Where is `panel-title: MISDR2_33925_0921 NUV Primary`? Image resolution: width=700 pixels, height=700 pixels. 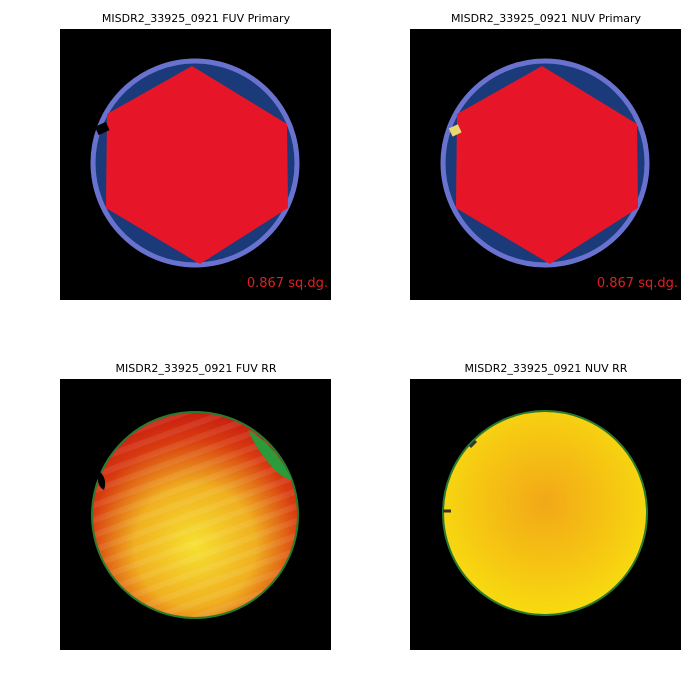
panel-title: MISDR2_33925_0921 NUV Primary is located at coordinates (546, 18).